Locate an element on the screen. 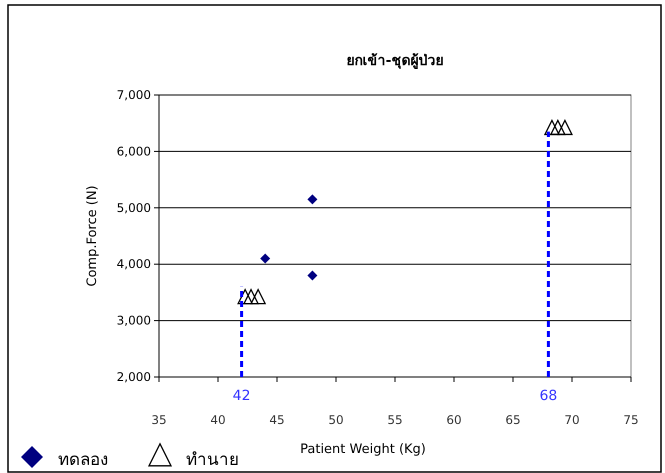  x-tick-label: 65 is located at coordinates (513, 420).